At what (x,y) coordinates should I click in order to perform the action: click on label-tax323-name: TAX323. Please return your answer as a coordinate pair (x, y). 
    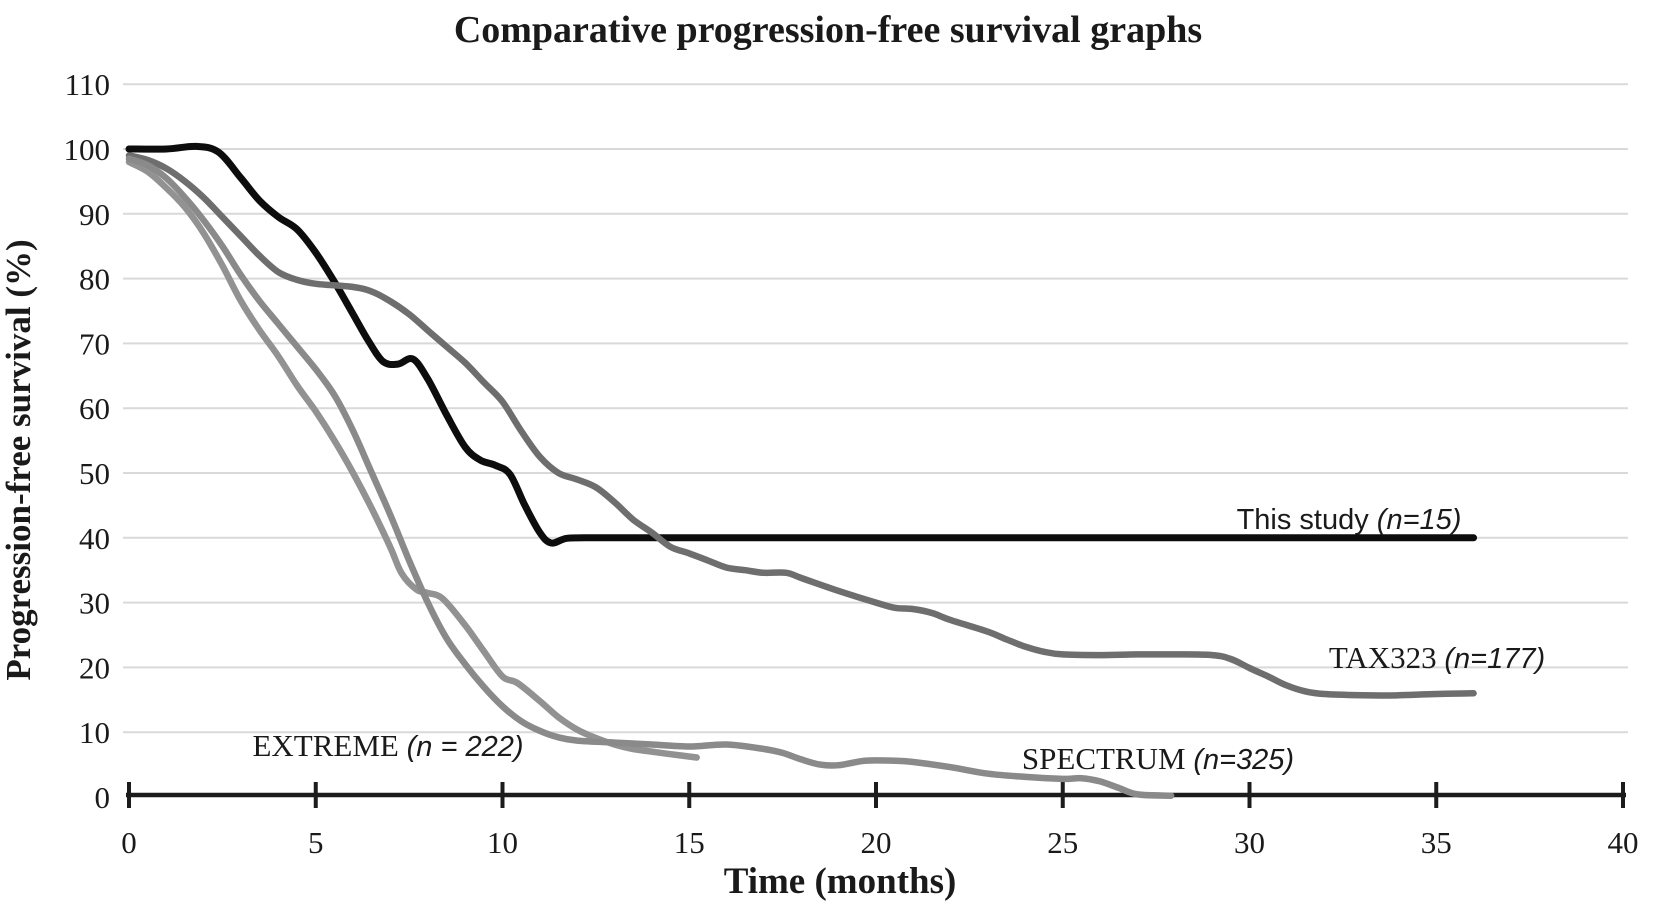
    Looking at the image, I should click on (1386, 657).